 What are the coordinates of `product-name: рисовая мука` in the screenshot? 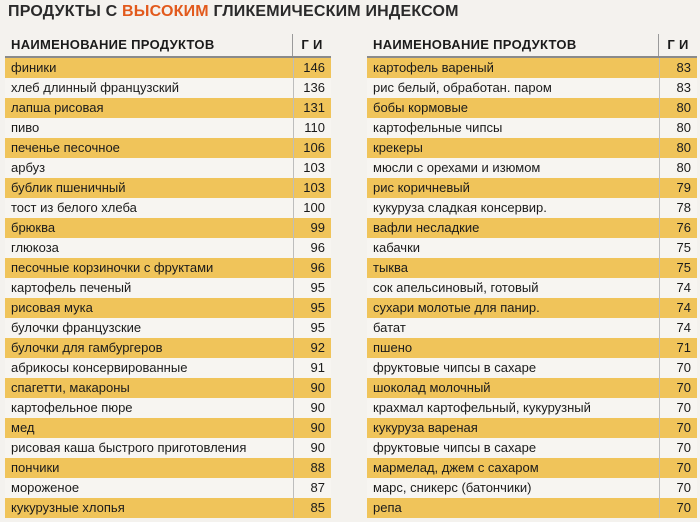 It's located at (52, 307).